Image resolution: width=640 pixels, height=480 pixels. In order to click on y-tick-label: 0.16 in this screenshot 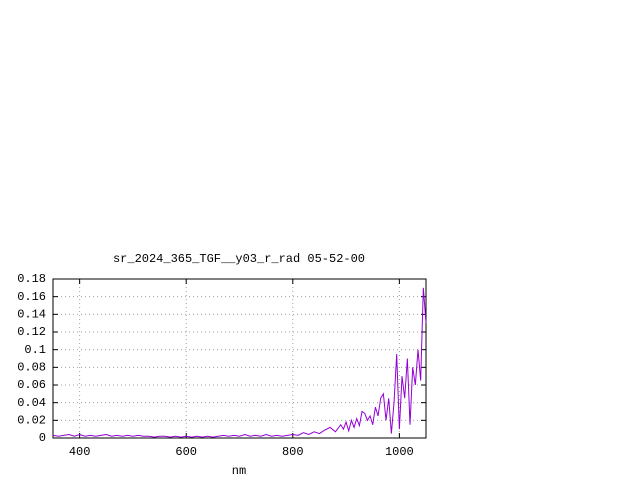, I will do `click(31, 297)`.